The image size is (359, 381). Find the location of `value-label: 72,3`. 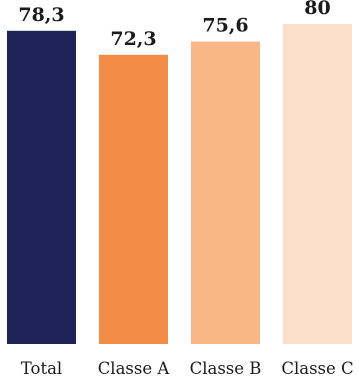

value-label: 72,3 is located at coordinates (133, 39).